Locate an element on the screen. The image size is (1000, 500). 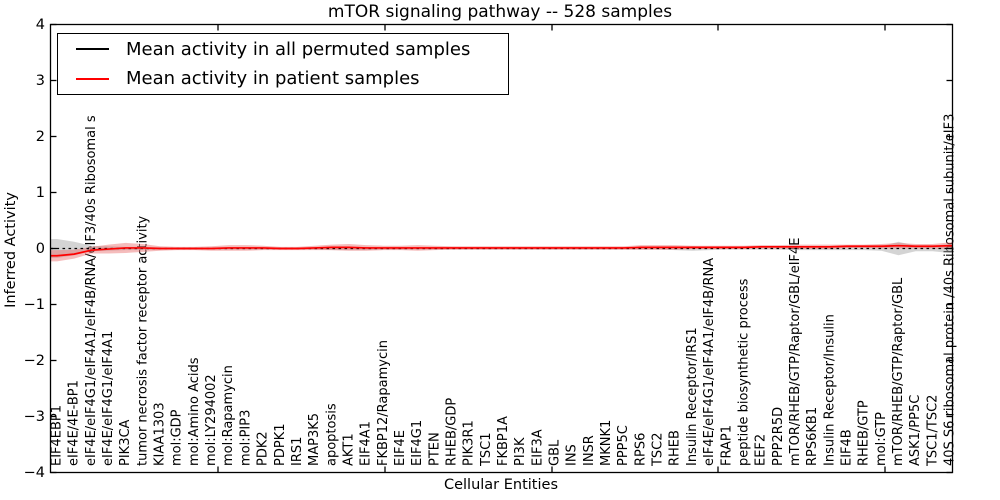
x-tick-label: mTOR/RHEB/GTP/Raptor/GBL is located at coordinates (898, 371).